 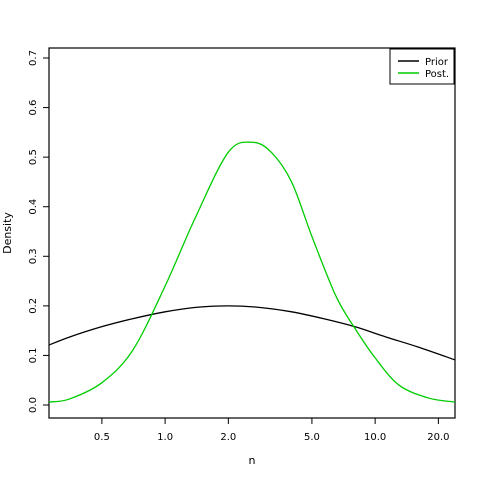 I want to click on x-tick-label: 1.0, so click(x=165, y=437).